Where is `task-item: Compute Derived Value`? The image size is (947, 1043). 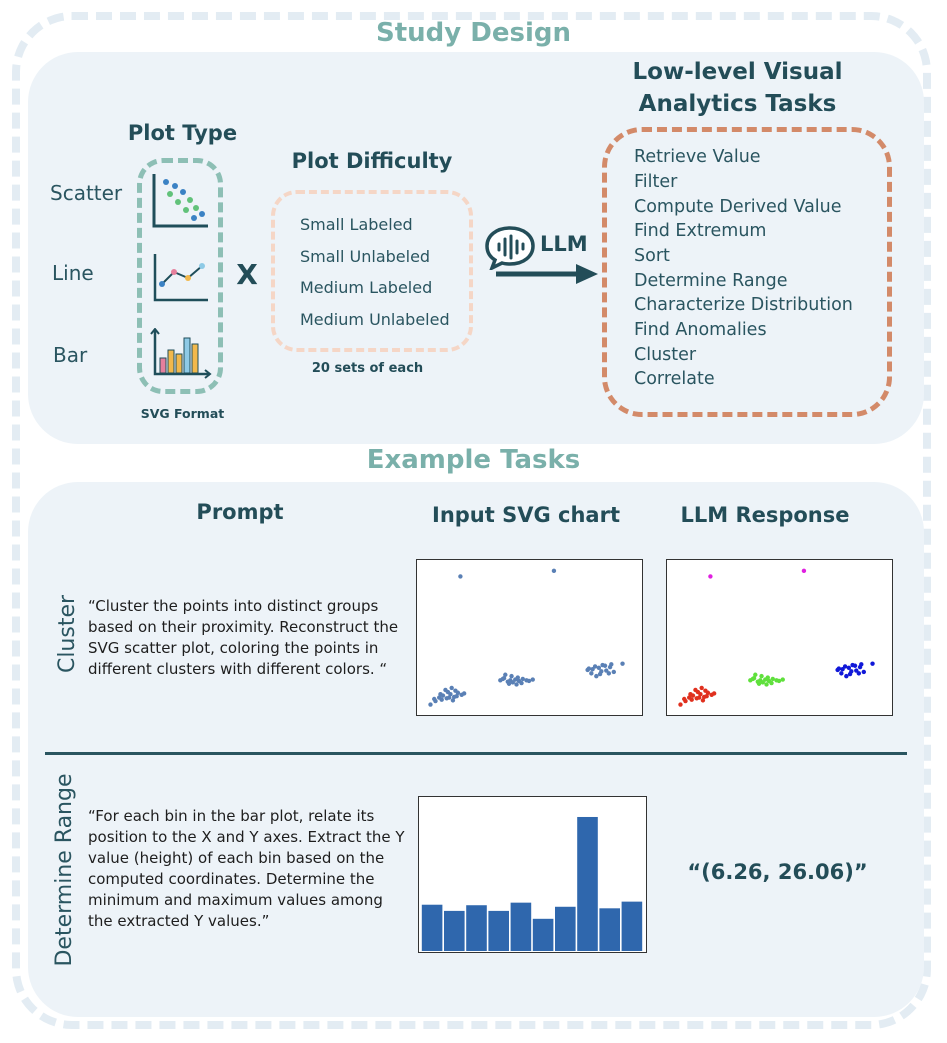
task-item: Compute Derived Value is located at coordinates (738, 207).